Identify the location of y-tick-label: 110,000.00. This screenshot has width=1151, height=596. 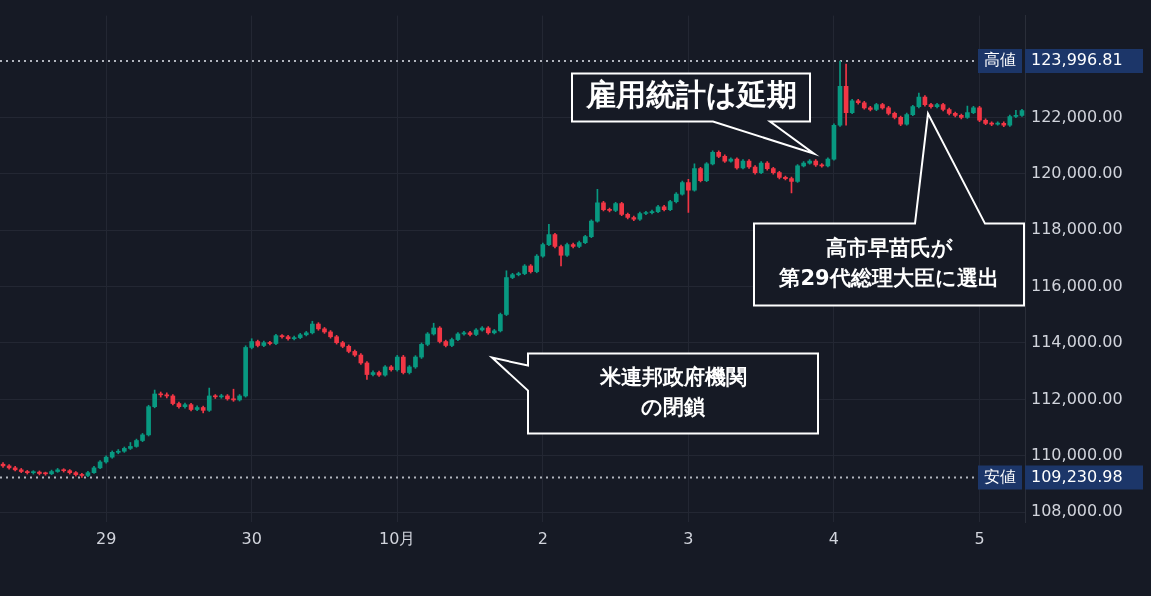
(1077, 454).